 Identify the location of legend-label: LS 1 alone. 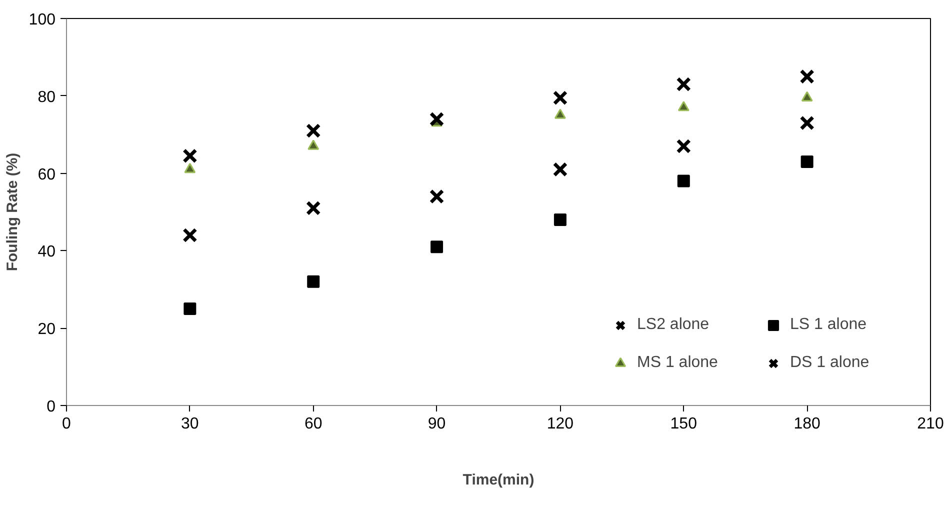
(829, 325).